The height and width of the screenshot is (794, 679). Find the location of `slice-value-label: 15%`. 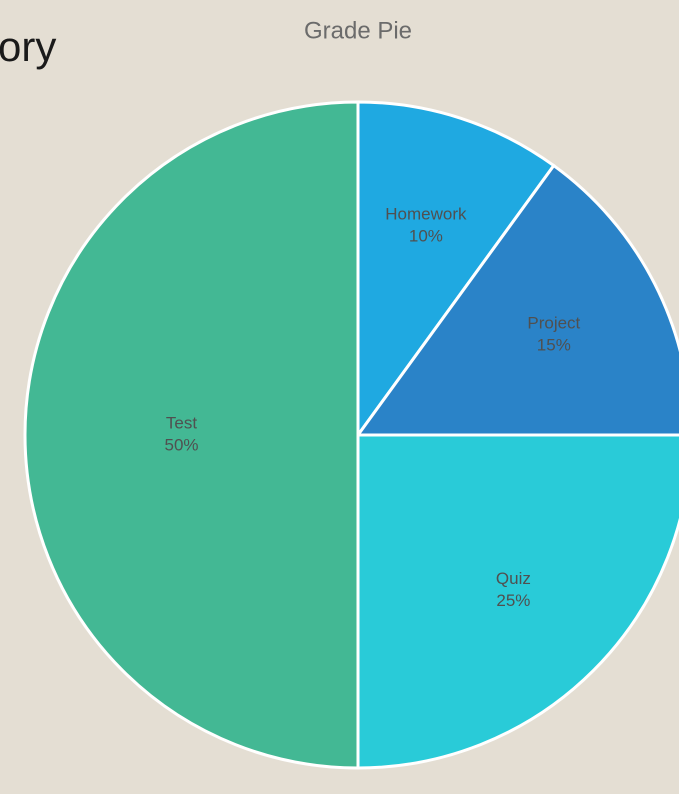

slice-value-label: 15% is located at coordinates (554, 345).